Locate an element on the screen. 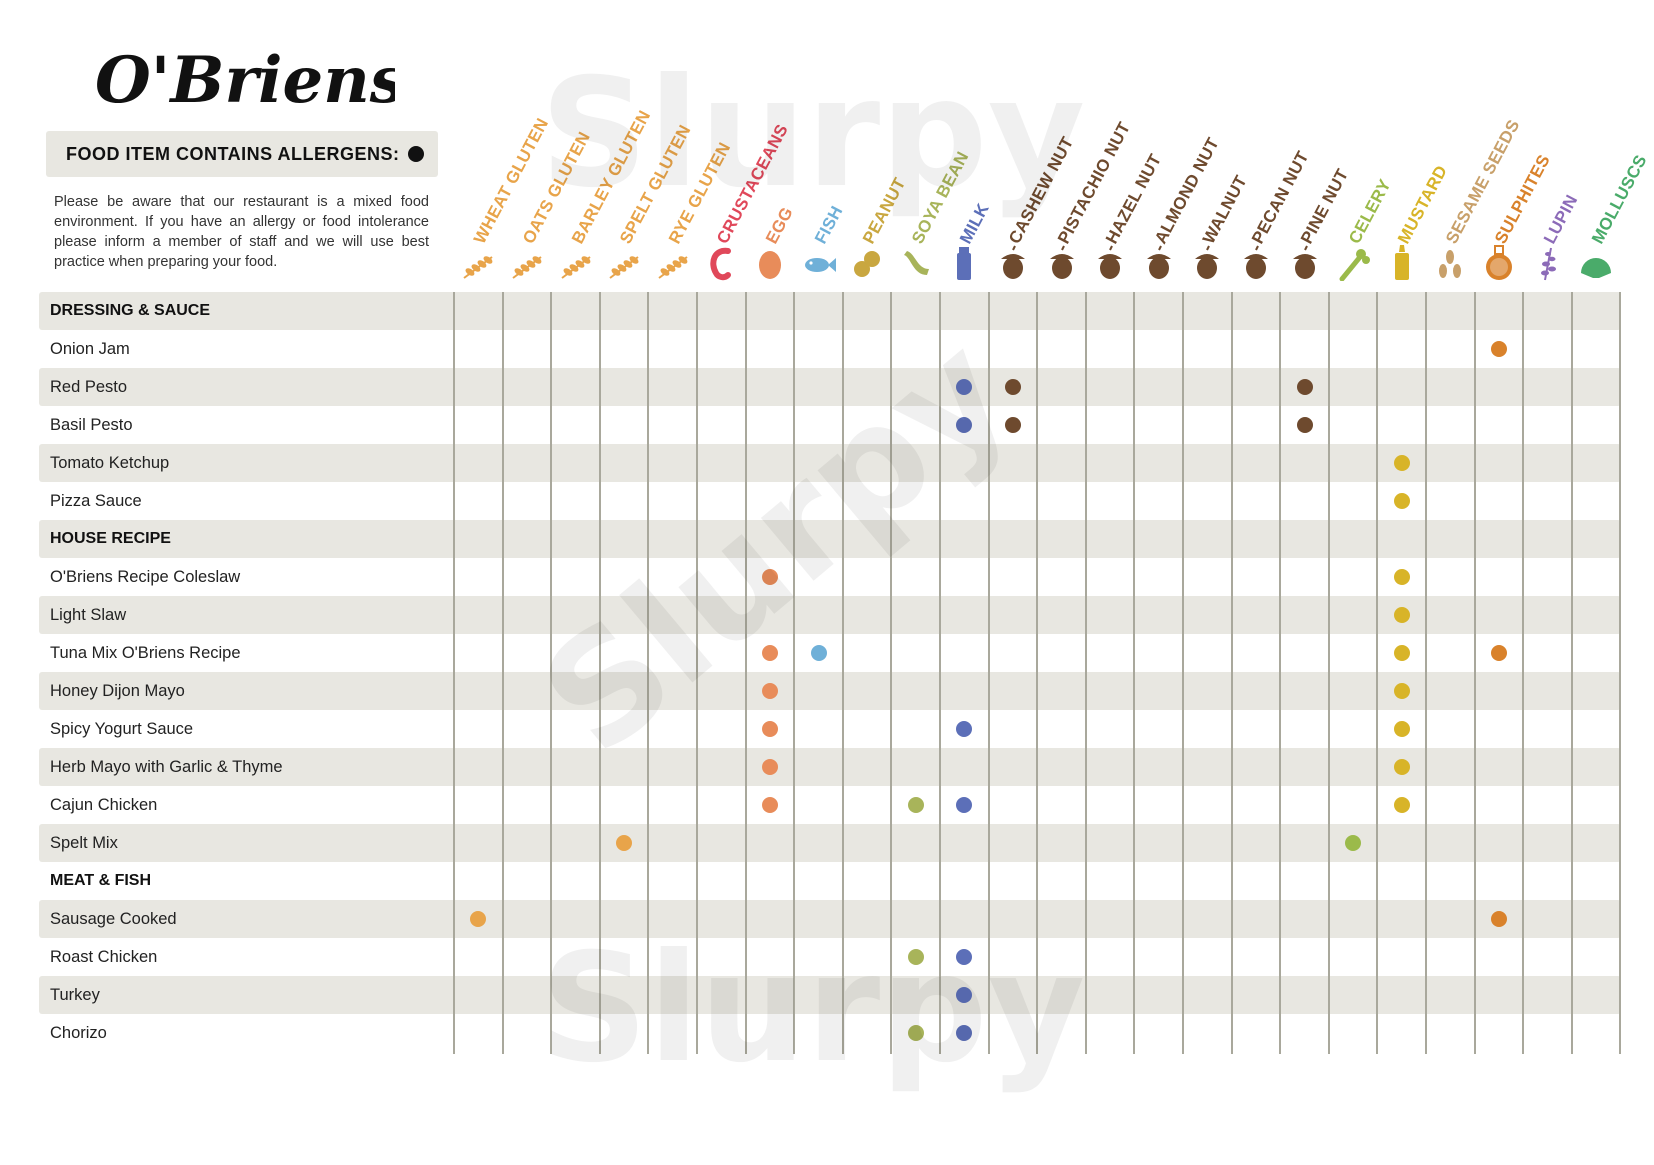 This screenshot has width=1654, height=1165. food-item-label: Pizza Sauce is located at coordinates (96, 501).